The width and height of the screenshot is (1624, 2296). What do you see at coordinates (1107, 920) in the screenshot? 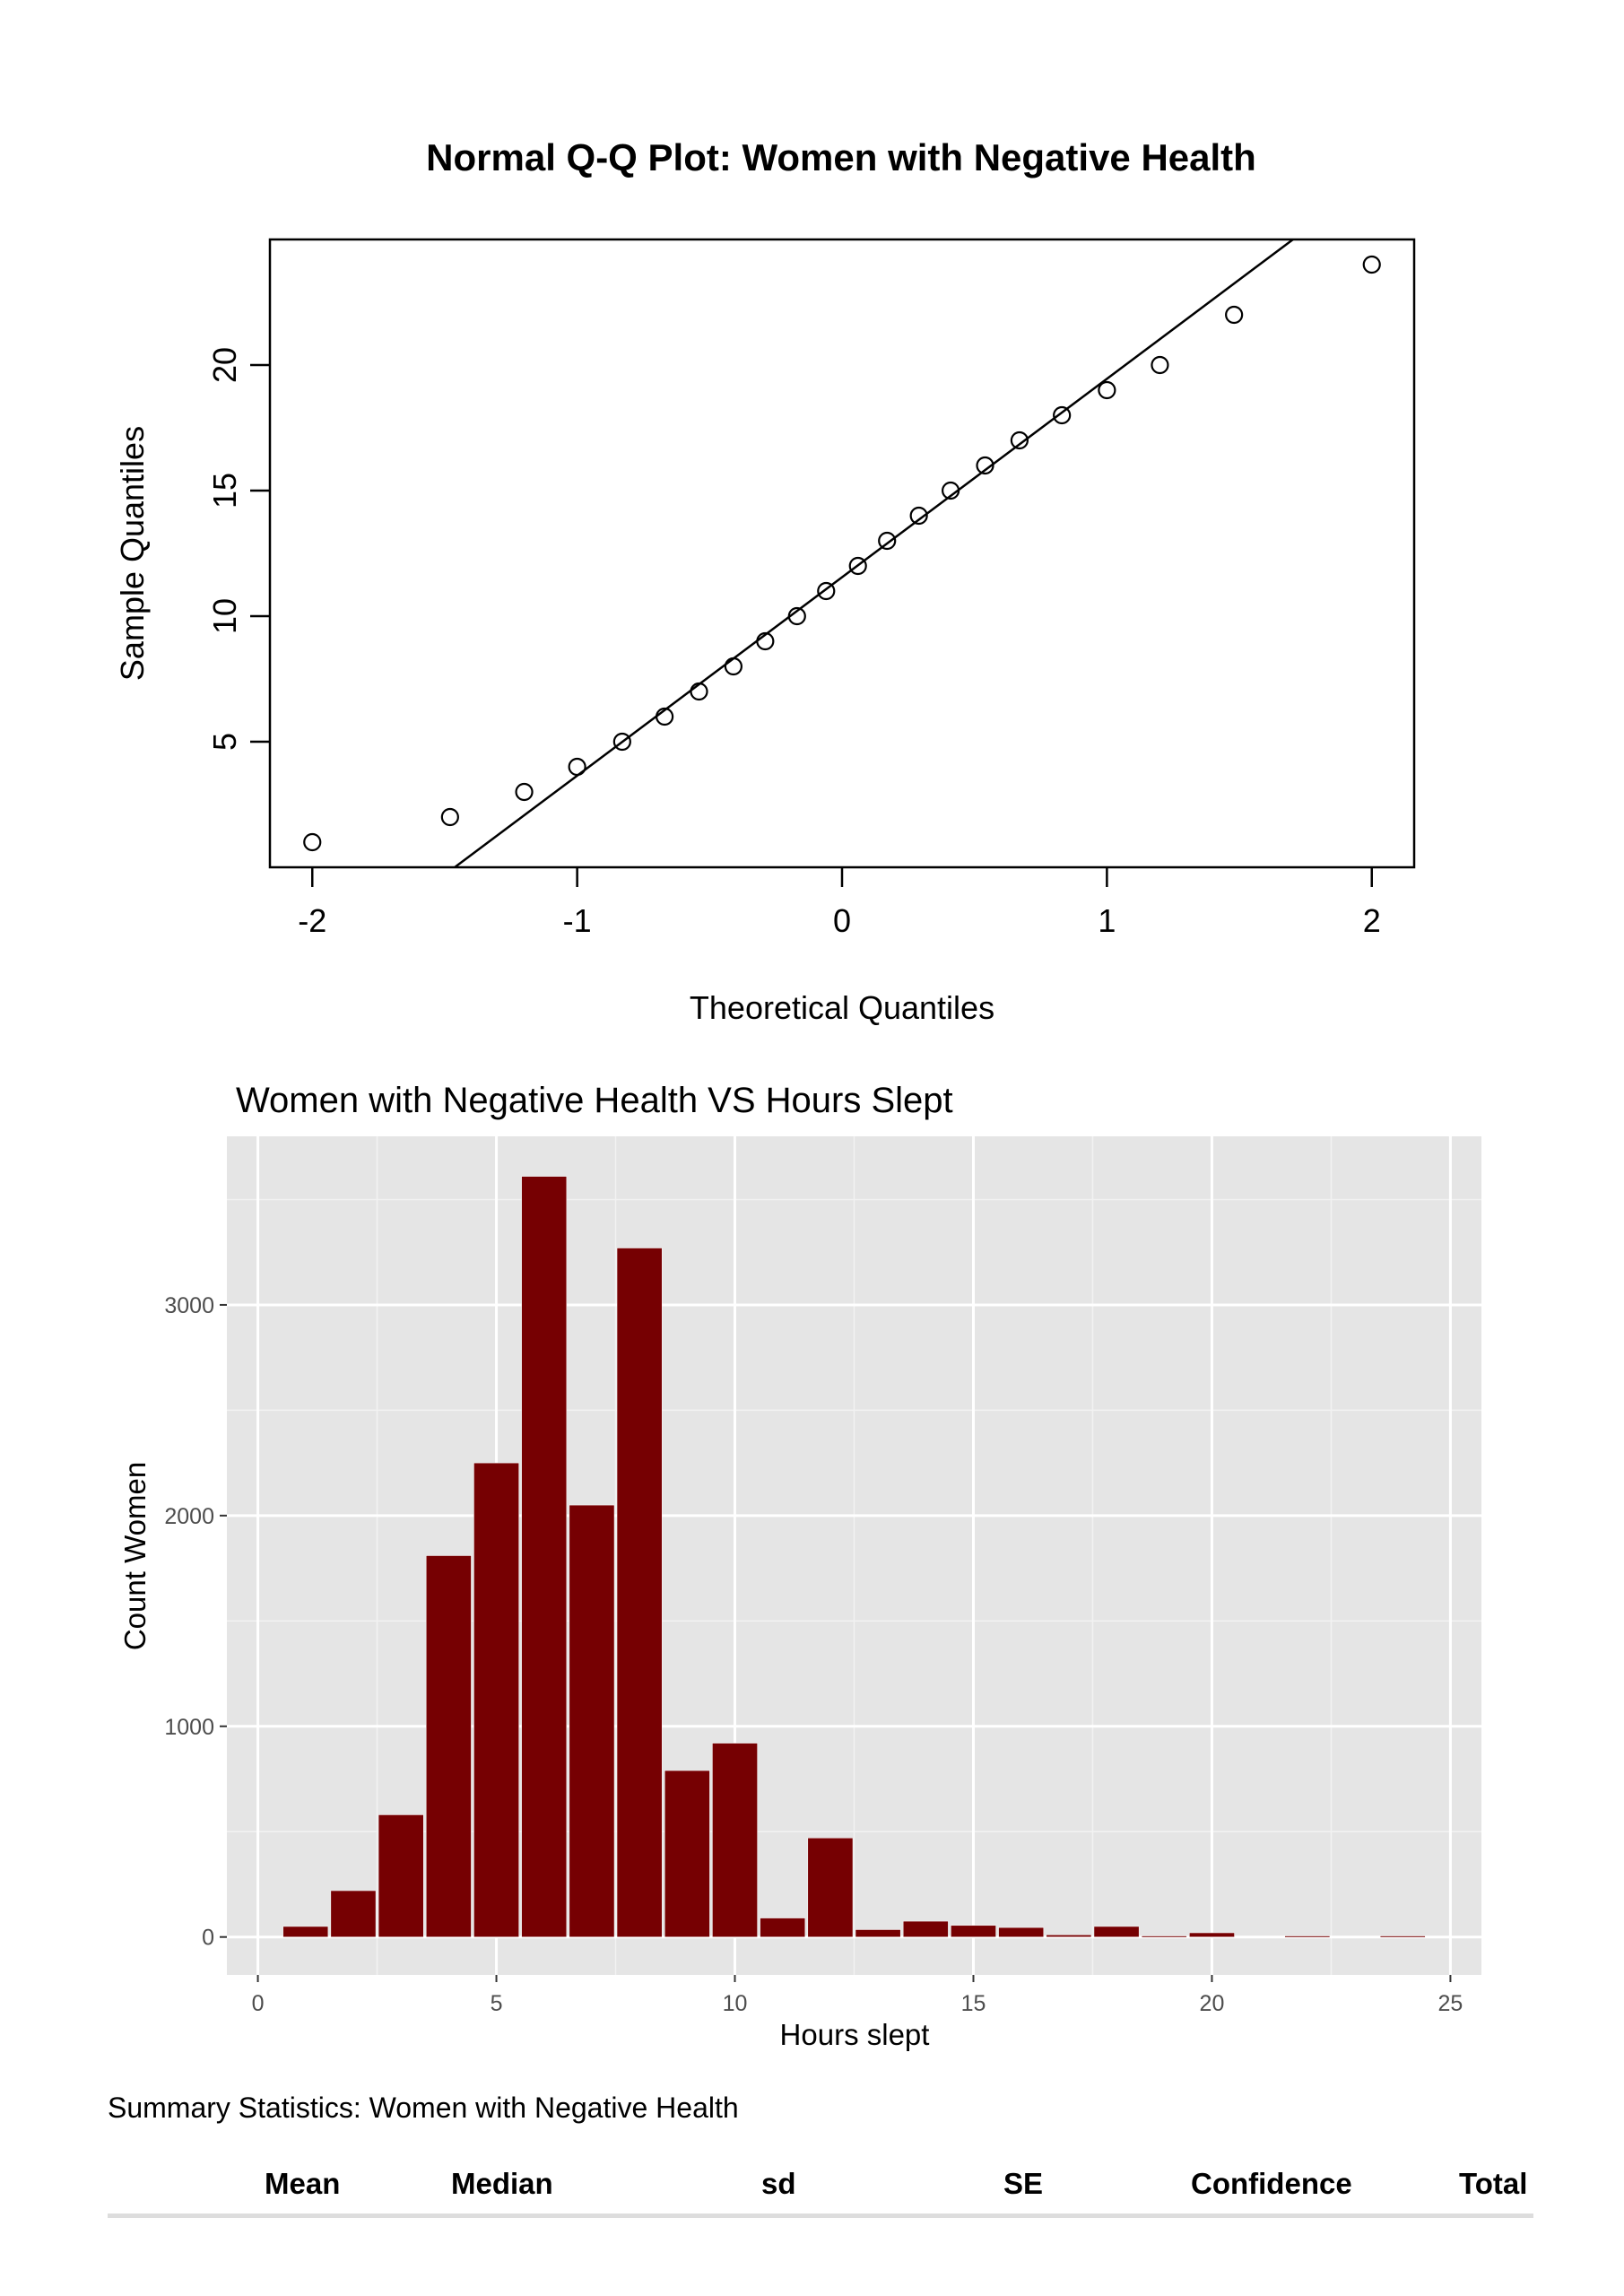
I see `qq-x-tick-label: 1` at bounding box center [1107, 920].